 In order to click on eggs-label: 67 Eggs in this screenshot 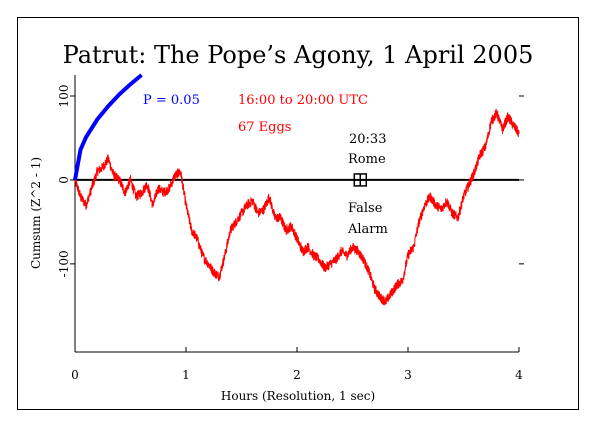, I will do `click(264, 127)`.